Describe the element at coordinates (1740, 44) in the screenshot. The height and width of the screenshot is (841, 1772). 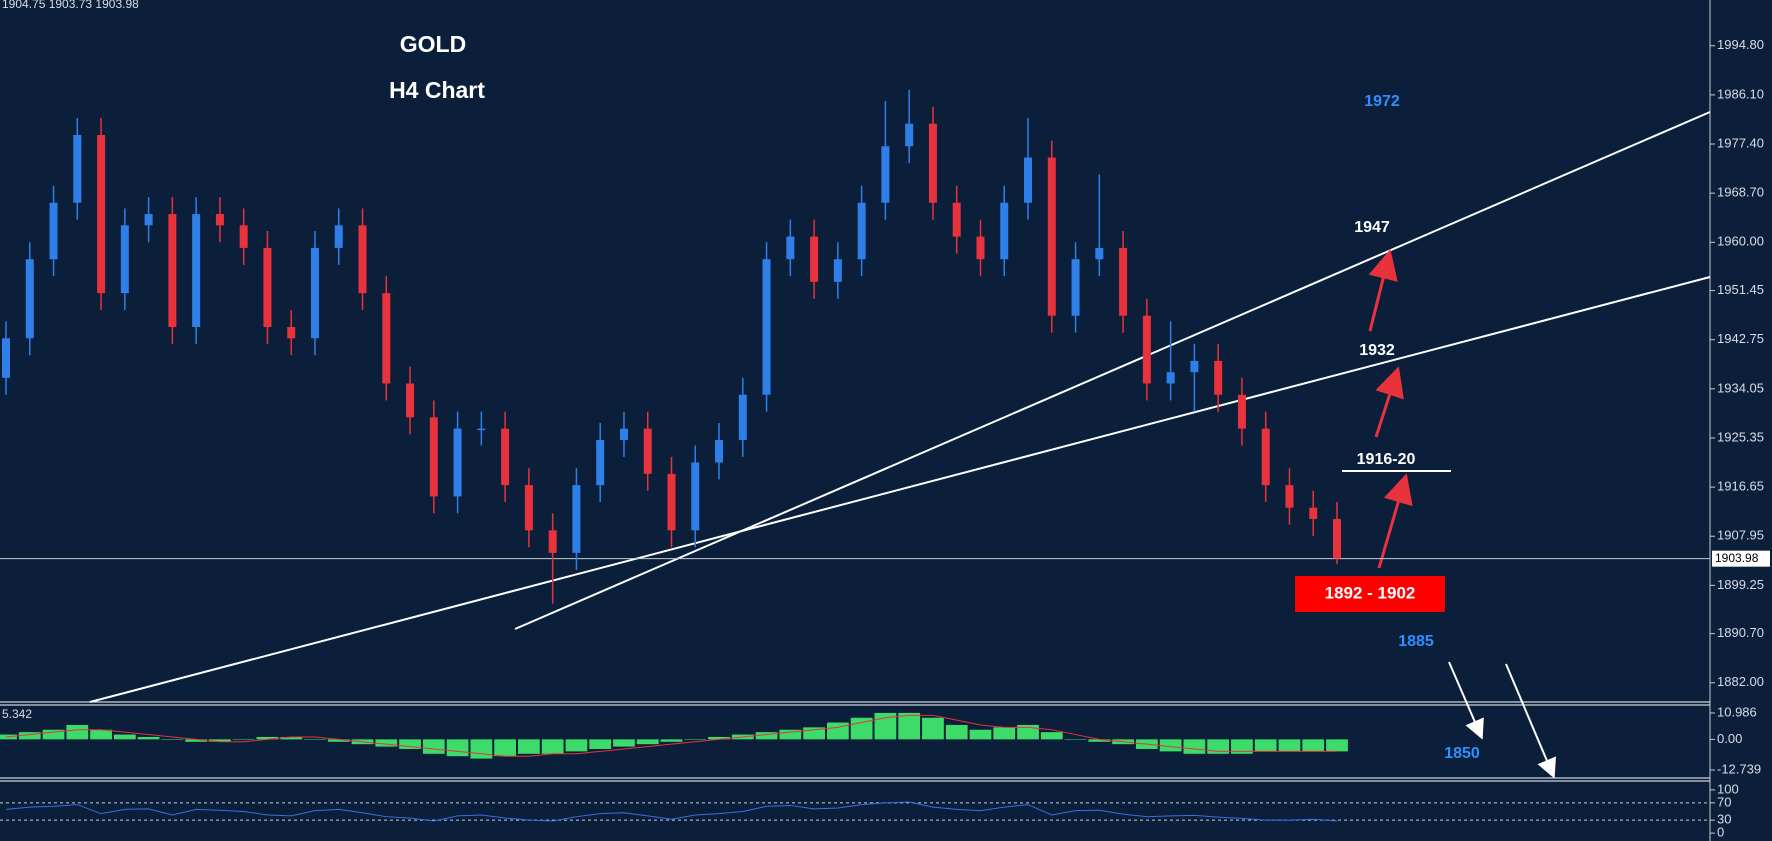
I see `y-tick-label: 1994.80` at that location.